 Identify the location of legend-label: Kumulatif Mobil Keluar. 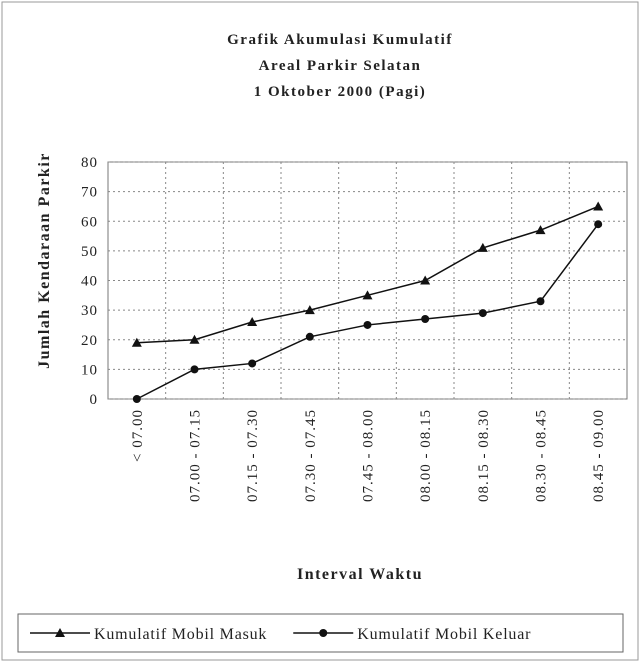
(444, 634).